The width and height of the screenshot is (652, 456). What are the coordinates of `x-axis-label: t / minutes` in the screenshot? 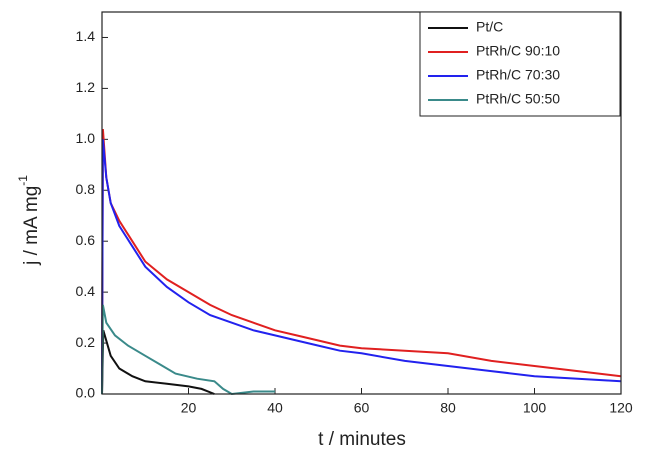 It's located at (362, 439).